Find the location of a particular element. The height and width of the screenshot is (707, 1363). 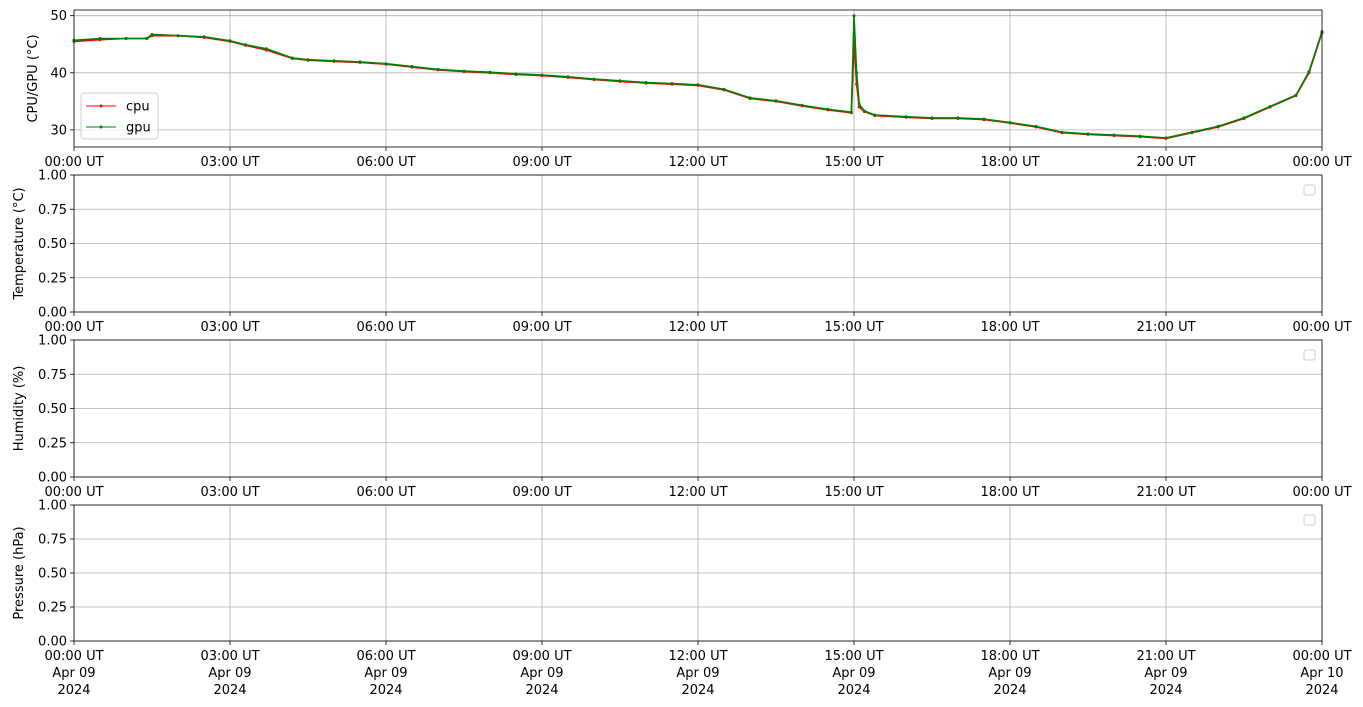

y-axis-label: CPU/GPU (°C) is located at coordinates (33, 78).